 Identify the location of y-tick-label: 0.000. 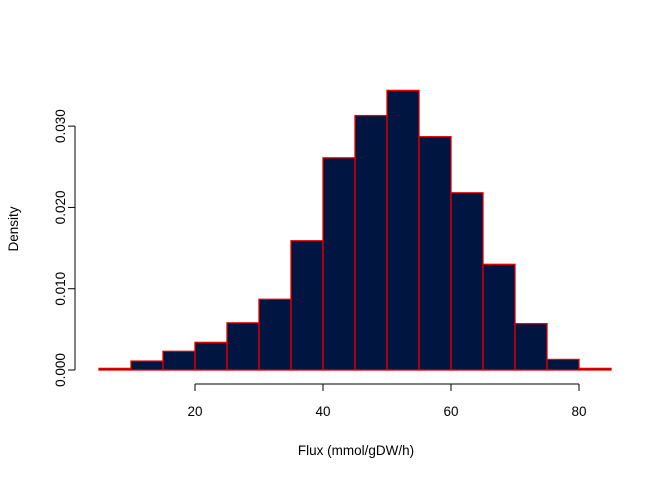
(60, 370).